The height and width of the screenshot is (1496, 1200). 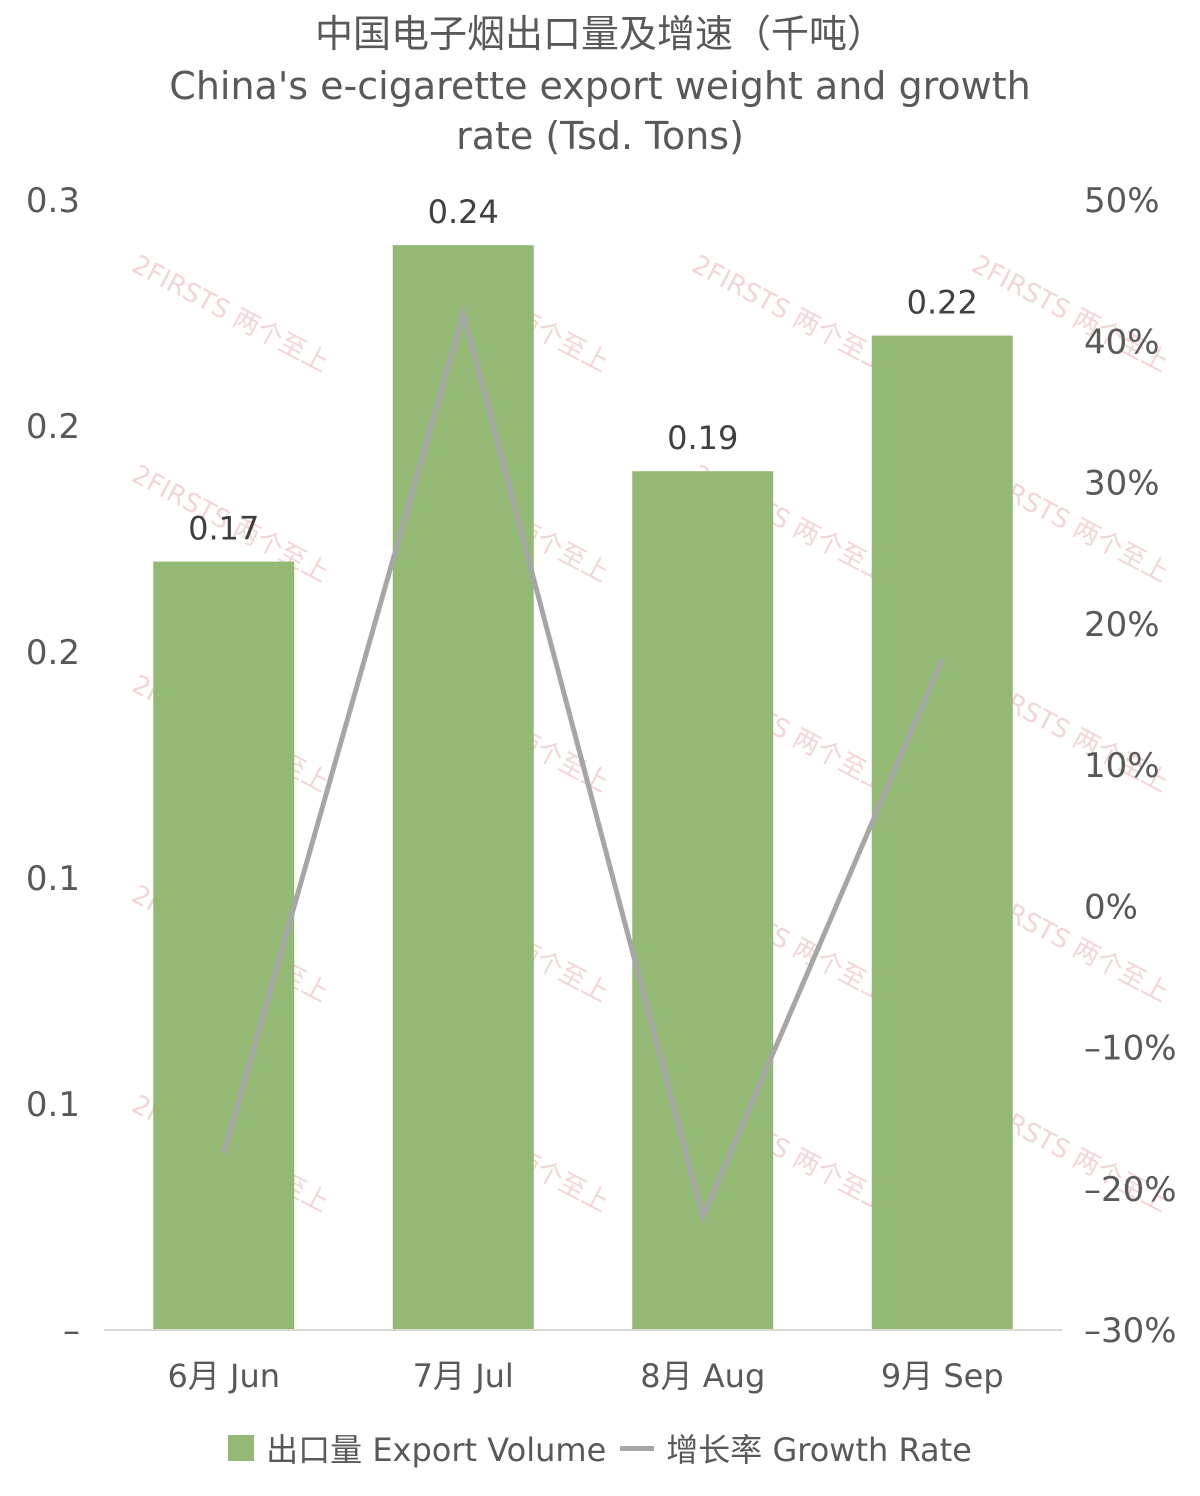 What do you see at coordinates (819, 1450) in the screenshot?
I see `legend-label-growth: 增长率 Growth Rate` at bounding box center [819, 1450].